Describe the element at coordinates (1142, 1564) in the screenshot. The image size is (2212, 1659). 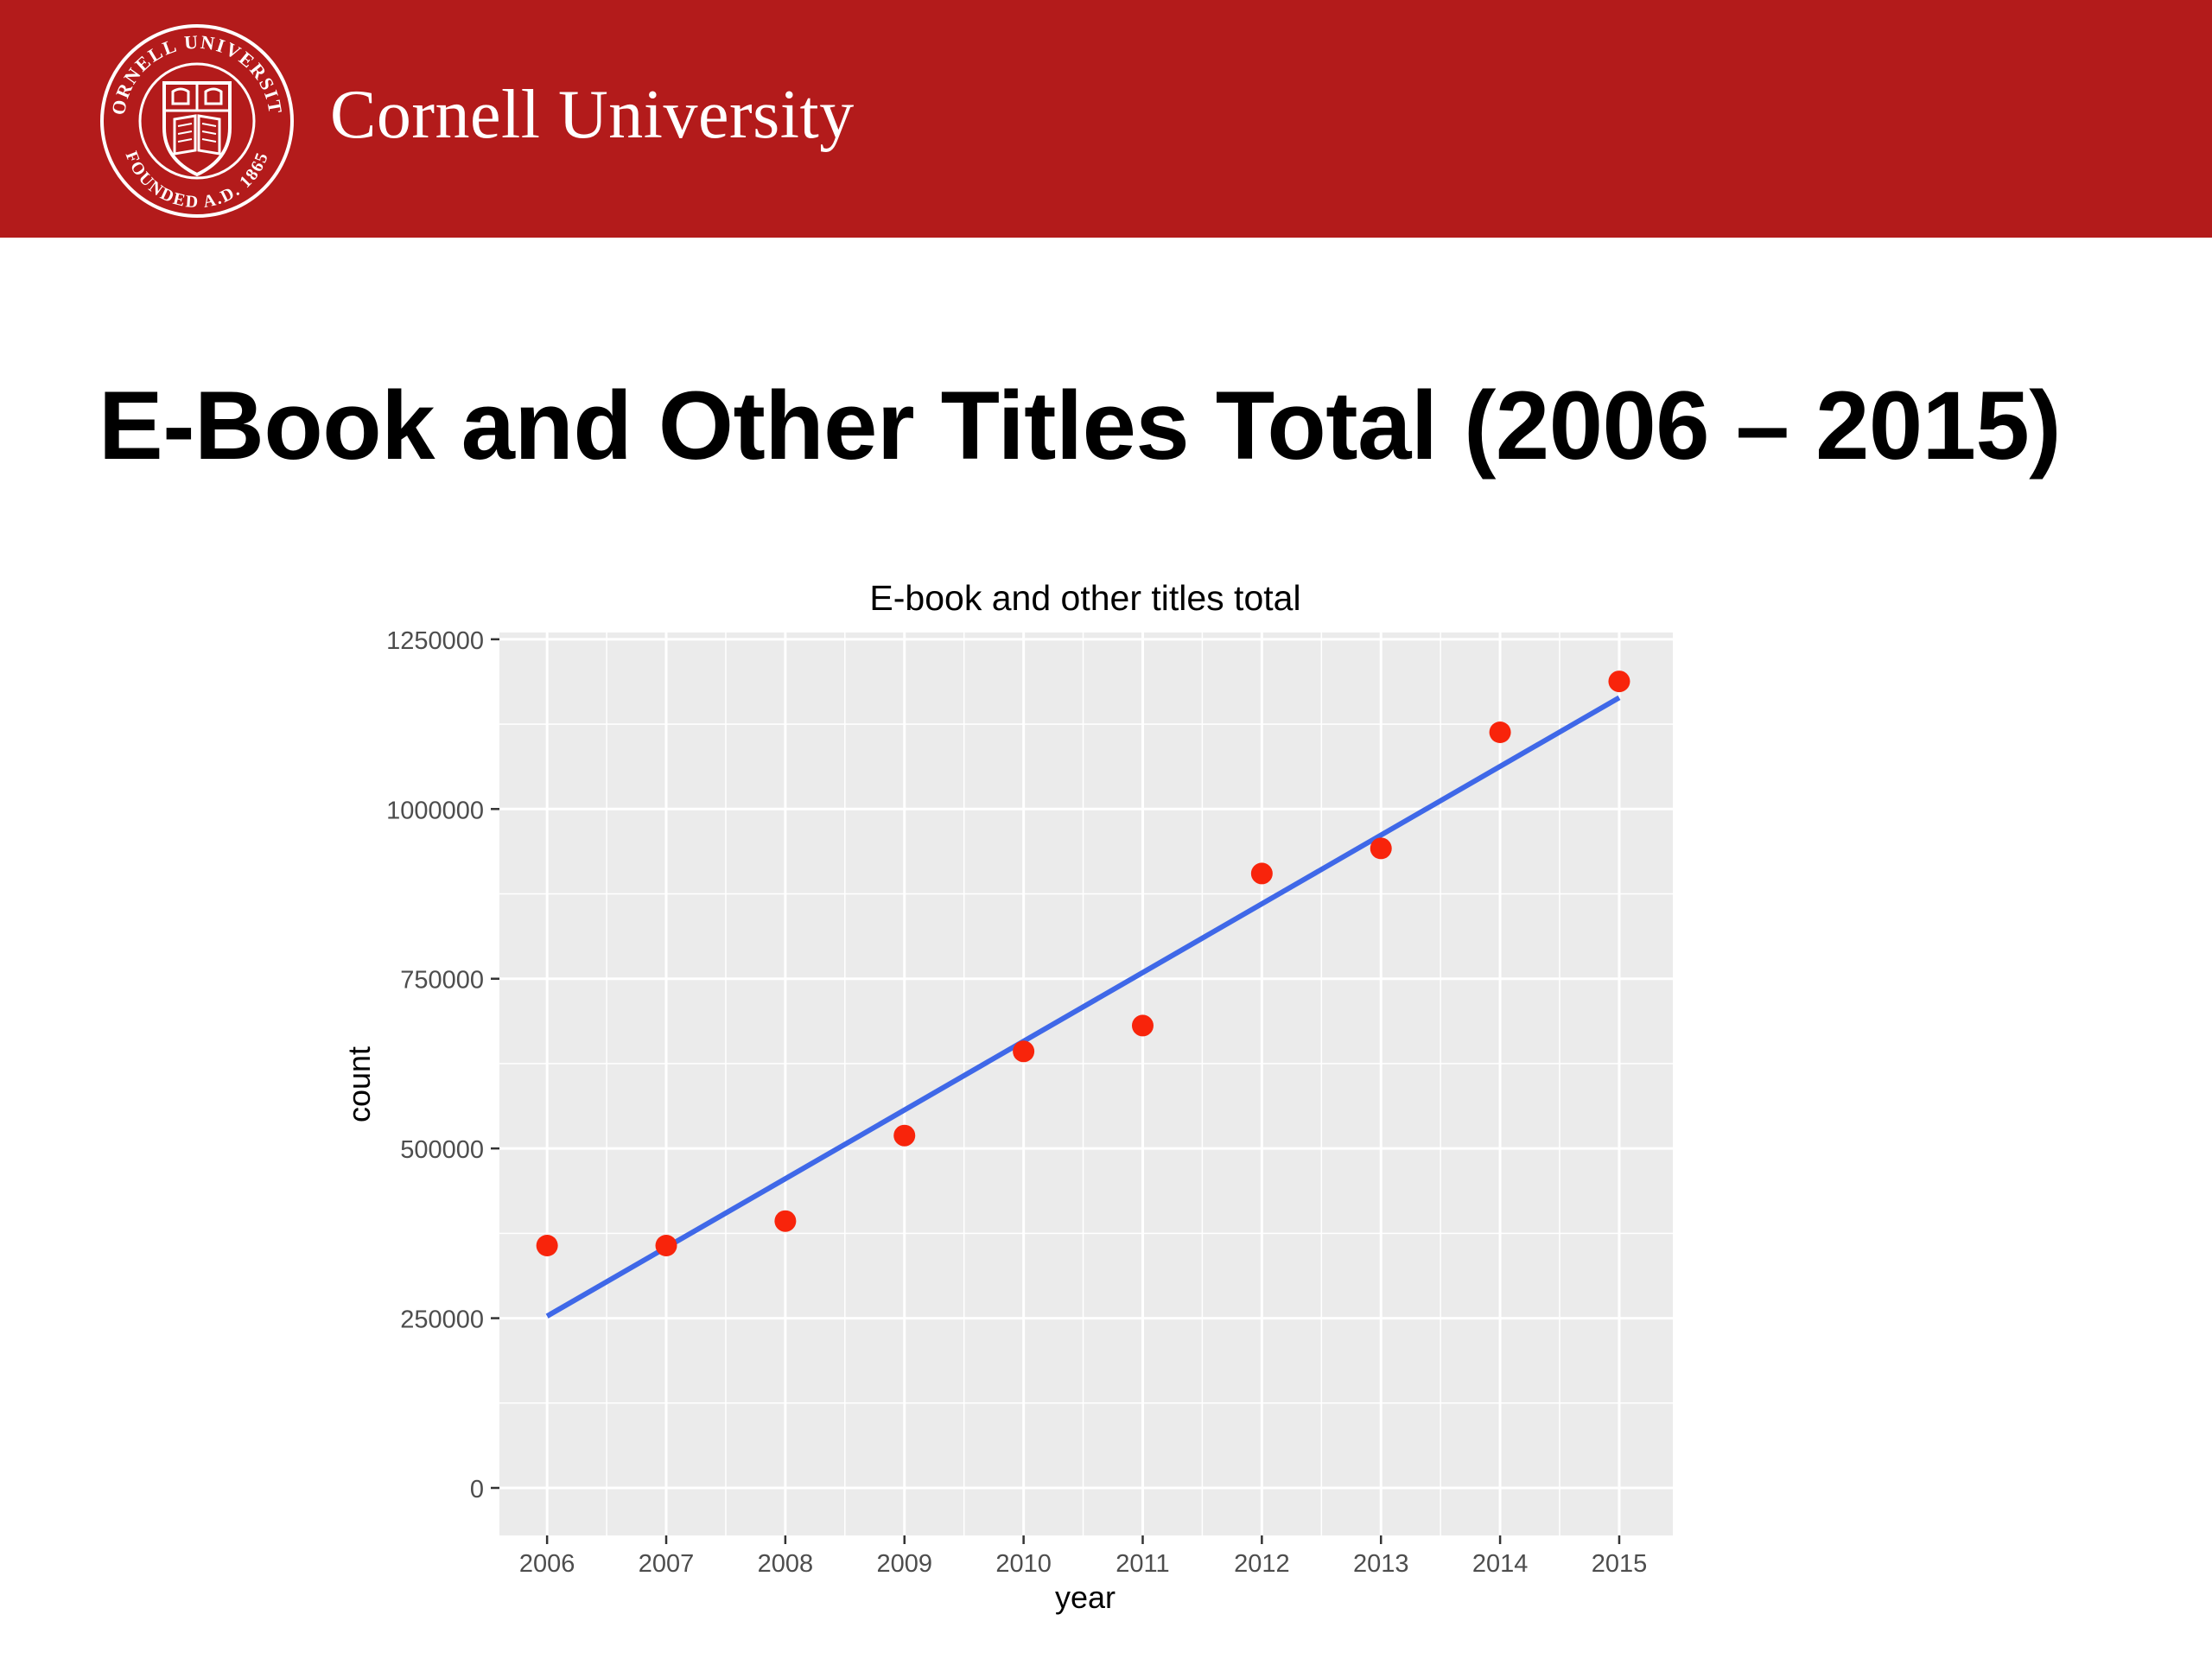
I see `x-tick-label: 2011` at that location.